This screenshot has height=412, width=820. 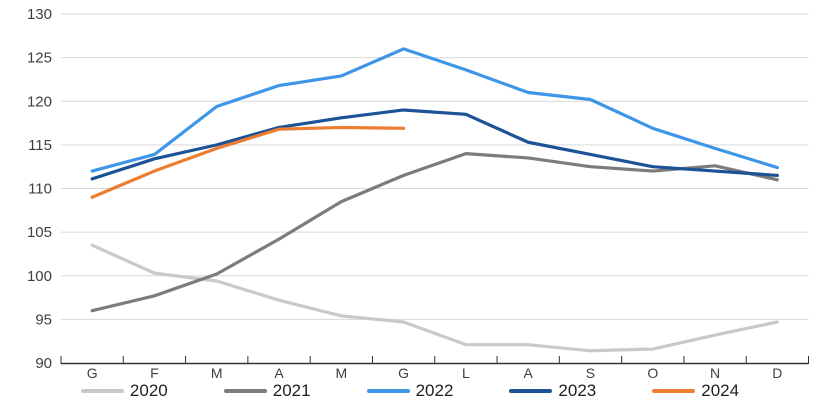 I want to click on legend-item-2022: 2022, so click(x=410, y=391).